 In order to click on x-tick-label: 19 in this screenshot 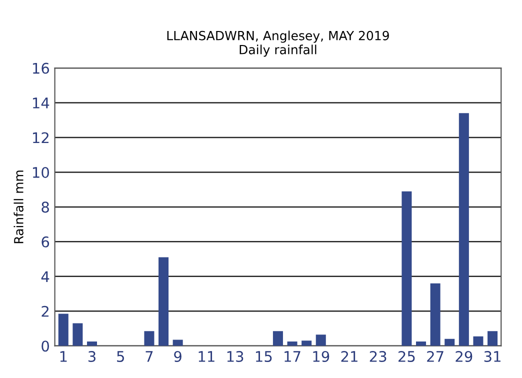, I will do `click(321, 356)`.